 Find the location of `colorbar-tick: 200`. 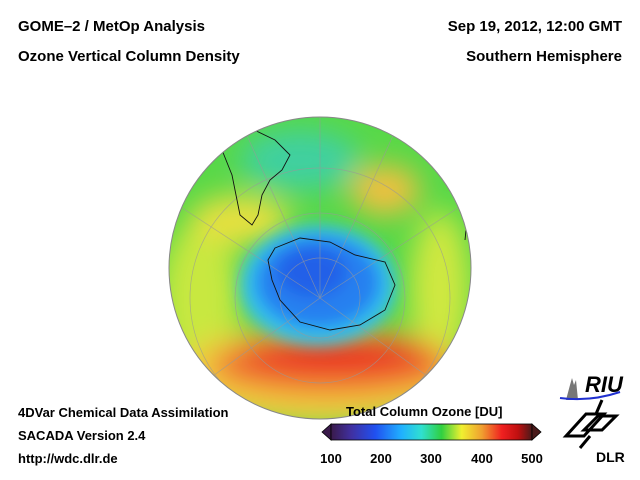

colorbar-tick: 200 is located at coordinates (381, 458).